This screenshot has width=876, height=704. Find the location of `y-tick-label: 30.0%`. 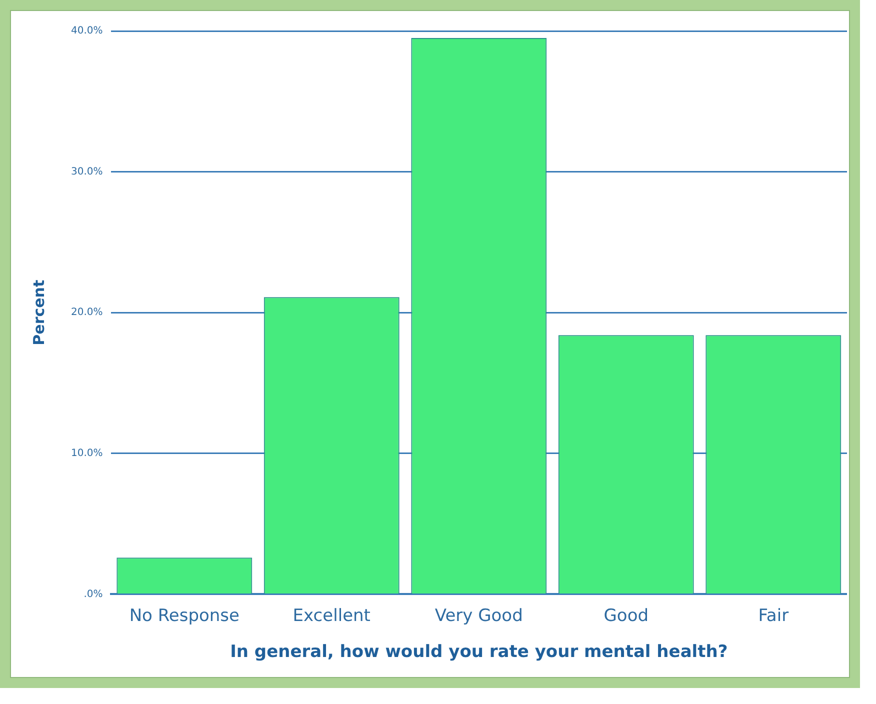

y-tick-label: 30.0% is located at coordinates (86, 172).